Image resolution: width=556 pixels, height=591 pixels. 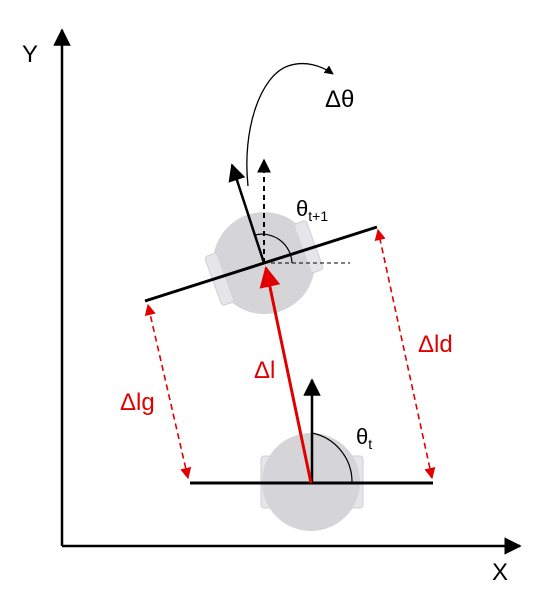 I want to click on theta-t-arc, so click(x=332, y=458).